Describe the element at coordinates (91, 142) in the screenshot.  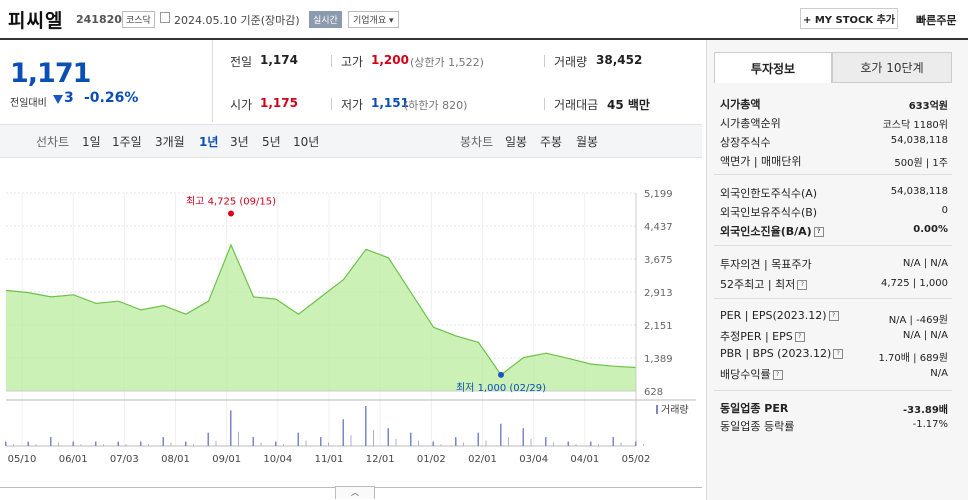
I see `period-1d: 1일` at that location.